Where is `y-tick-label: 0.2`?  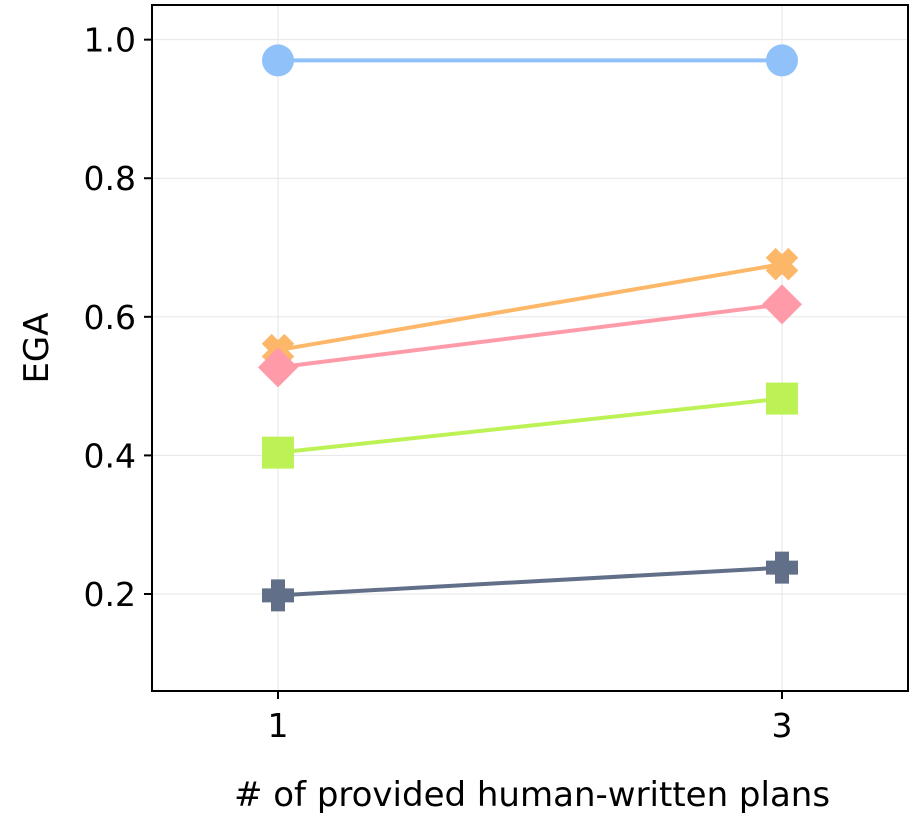
y-tick-label: 0.2 is located at coordinates (110, 594).